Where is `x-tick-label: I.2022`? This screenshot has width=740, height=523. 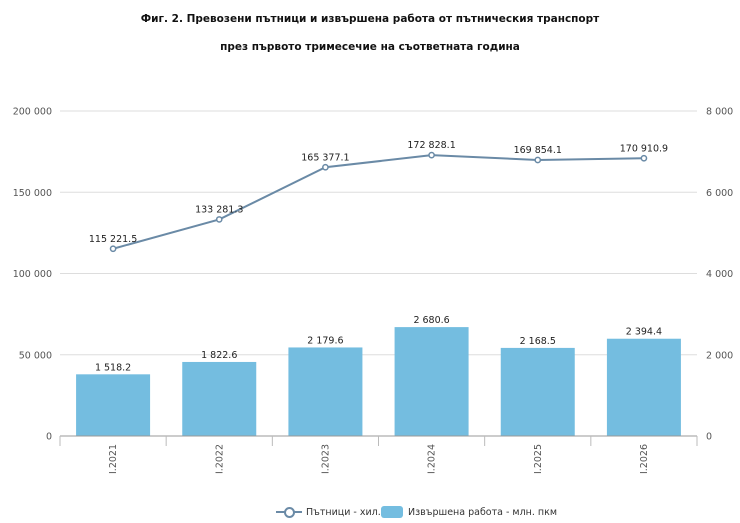
x-tick-label: I.2022 is located at coordinates (219, 459).